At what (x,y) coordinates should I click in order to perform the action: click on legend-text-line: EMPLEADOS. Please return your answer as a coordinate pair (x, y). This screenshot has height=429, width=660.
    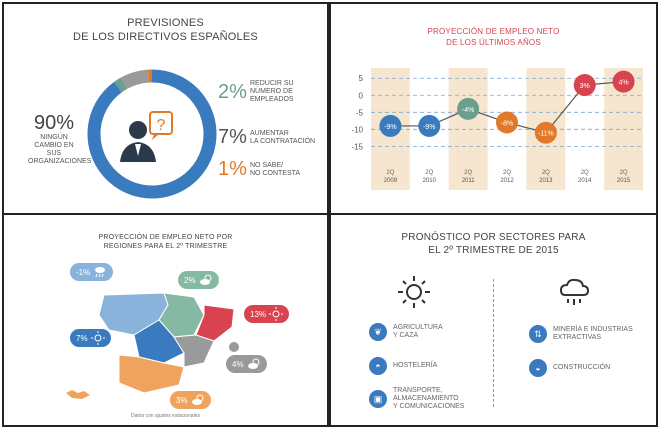
    Looking at the image, I should click on (272, 99).